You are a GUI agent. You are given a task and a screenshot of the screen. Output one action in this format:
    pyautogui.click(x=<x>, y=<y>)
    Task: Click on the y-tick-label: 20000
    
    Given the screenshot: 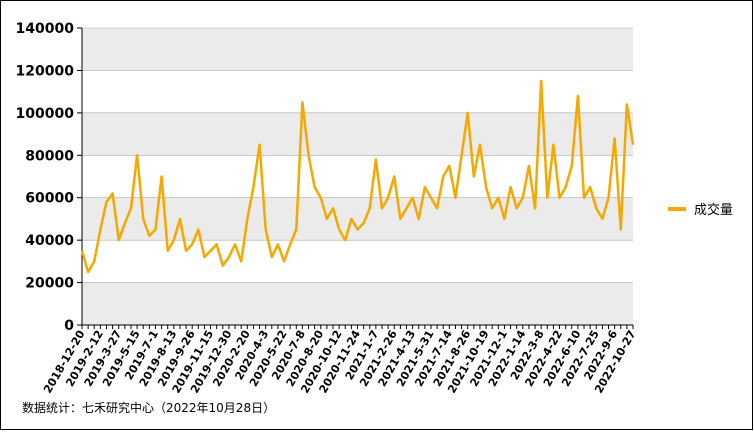 What is the action you would take?
    pyautogui.click(x=49, y=284)
    